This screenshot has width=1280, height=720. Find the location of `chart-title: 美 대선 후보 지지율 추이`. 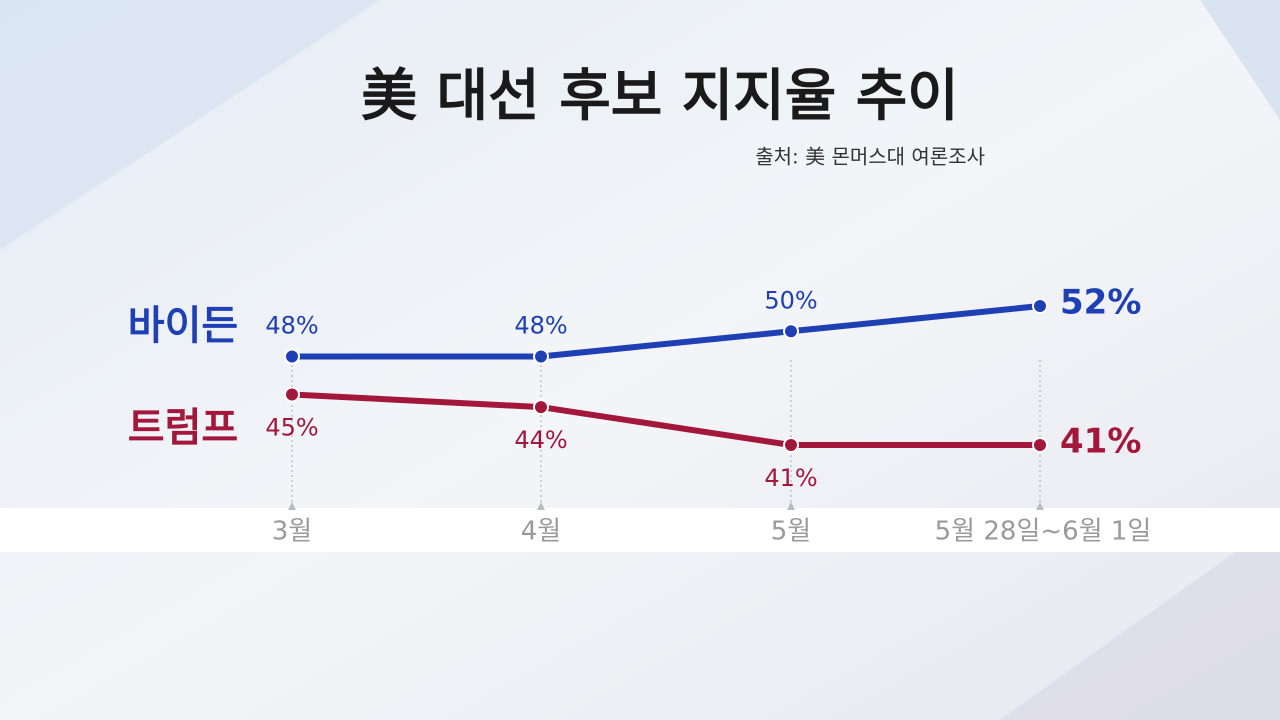

chart-title: 美 대선 후보 지지율 추이 is located at coordinates (660, 96).